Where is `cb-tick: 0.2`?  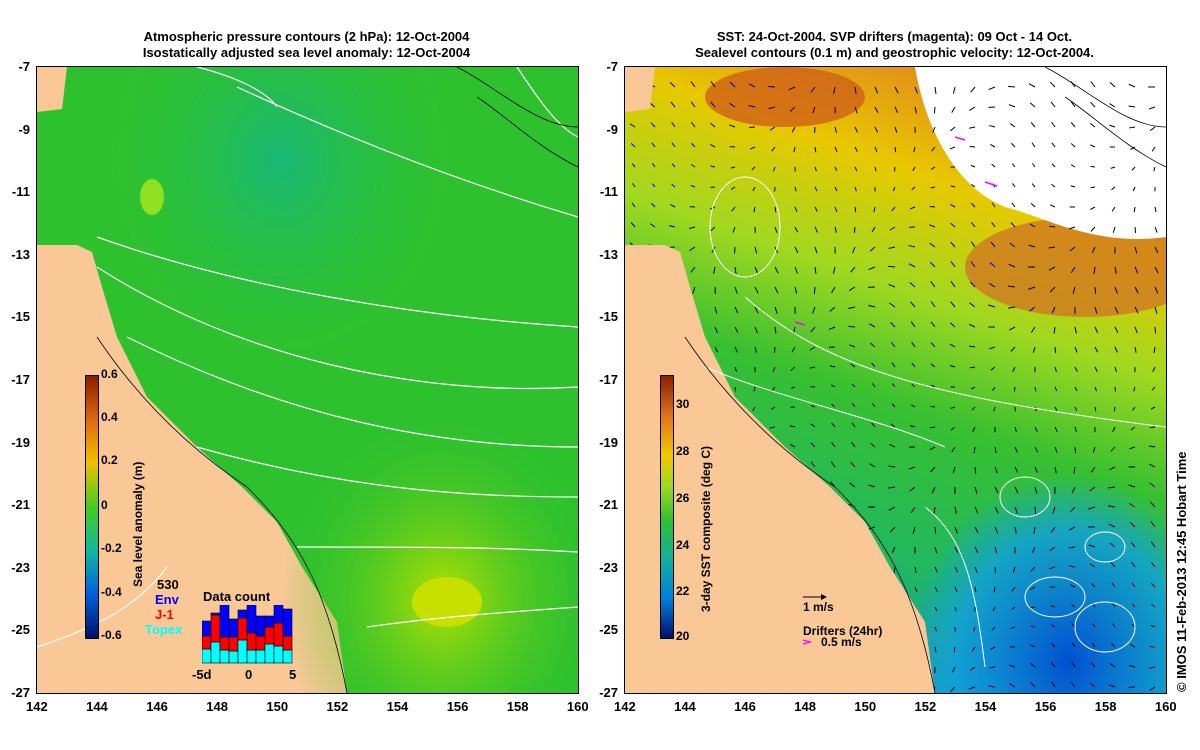
cb-tick: 0.2 is located at coordinates (109, 460).